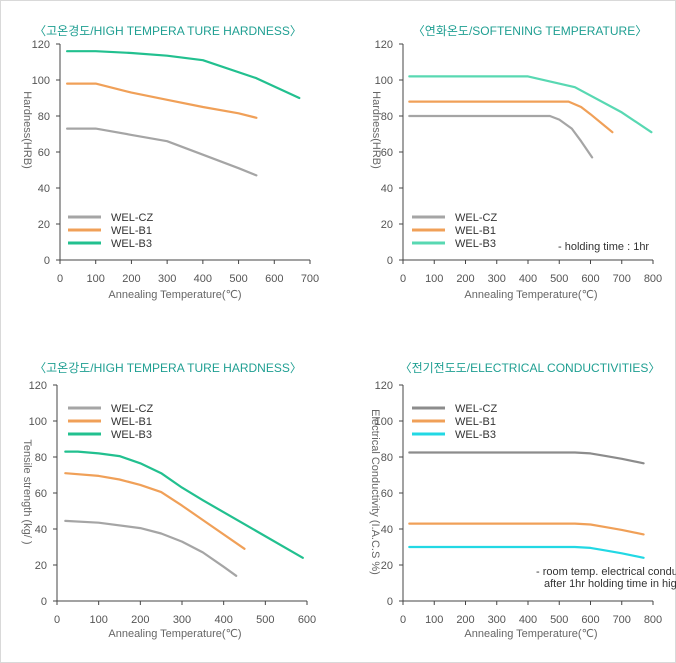 The width and height of the screenshot is (676, 663). What do you see at coordinates (603, 247) in the screenshot?
I see `chart-note: - holding time : 1hr` at bounding box center [603, 247].